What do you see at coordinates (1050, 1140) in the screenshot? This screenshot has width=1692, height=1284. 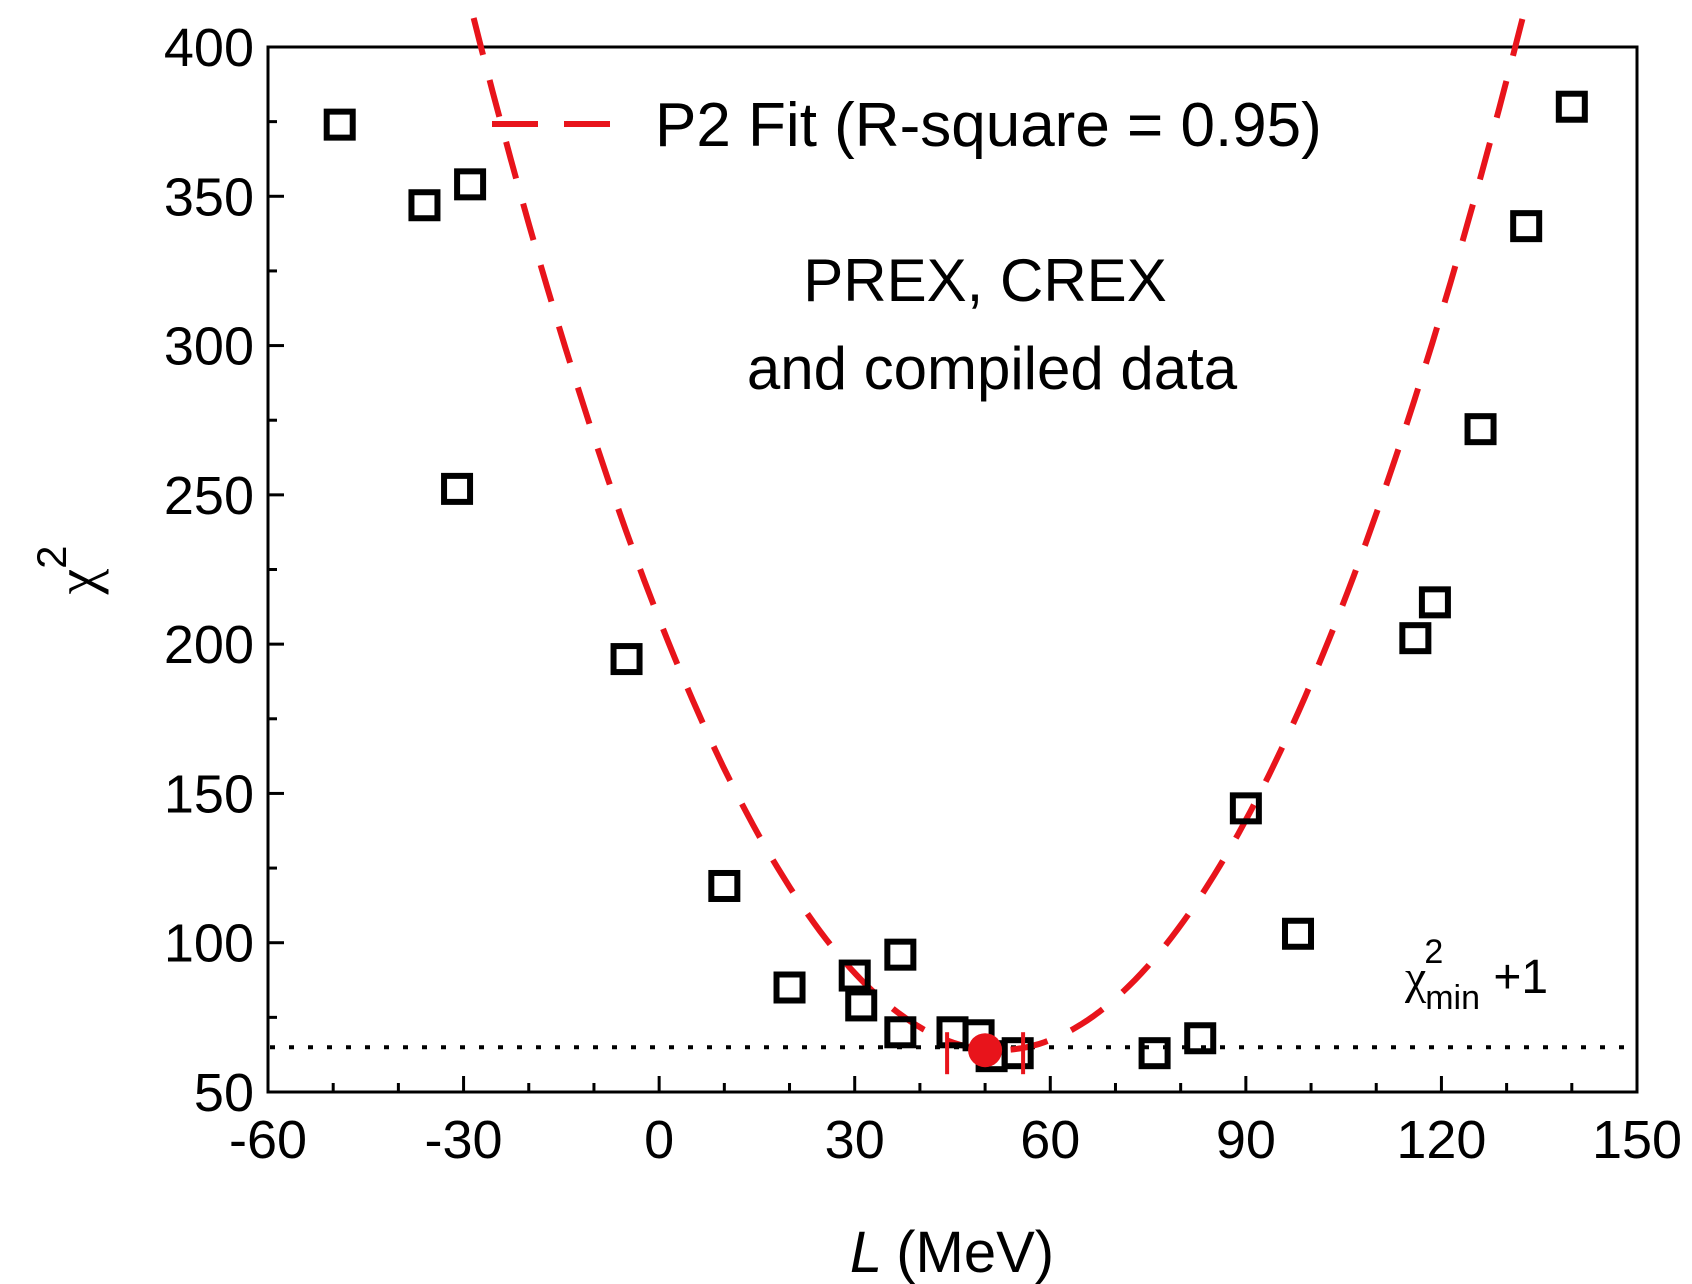 I see `x-tick-label: 60` at bounding box center [1050, 1140].